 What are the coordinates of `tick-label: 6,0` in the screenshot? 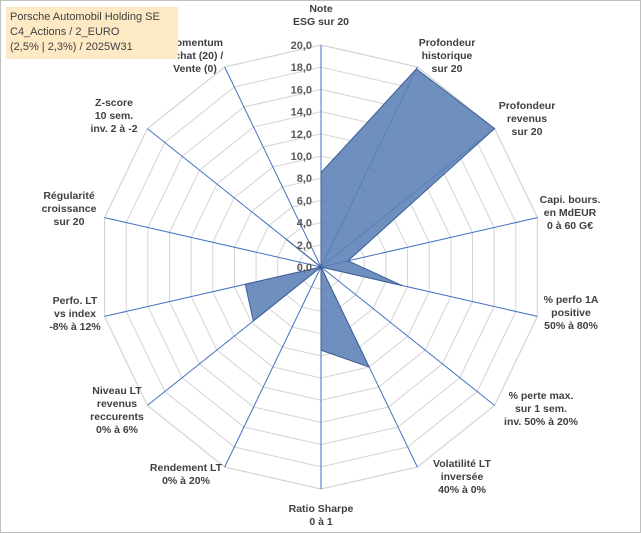 It's located at (304, 201).